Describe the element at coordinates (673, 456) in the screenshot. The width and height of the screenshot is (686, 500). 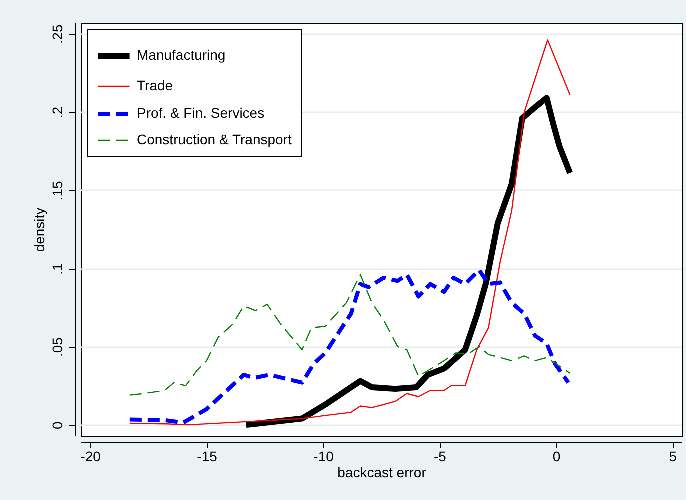
I see `x-tick-label: 5` at that location.